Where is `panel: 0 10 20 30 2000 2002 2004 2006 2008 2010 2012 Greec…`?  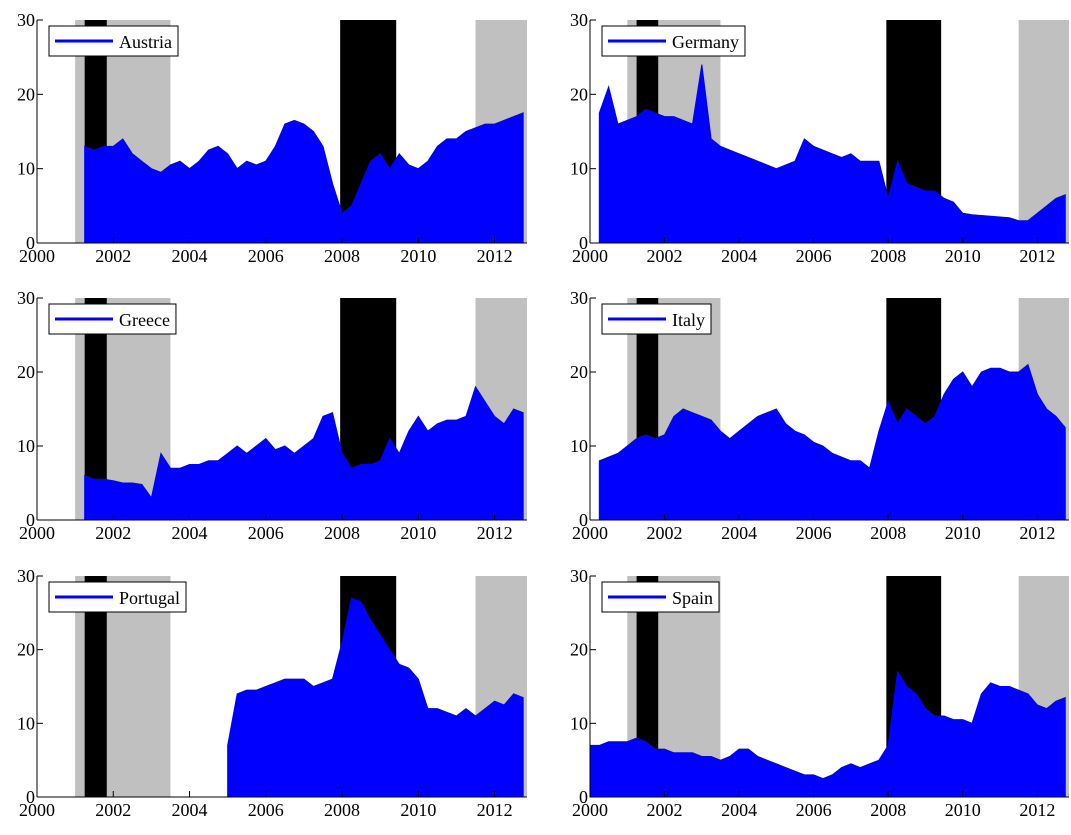 panel: 0 10 20 30 2000 2002 2004 2006 2008 2010 2012 Greec… is located at coordinates (272, 415).